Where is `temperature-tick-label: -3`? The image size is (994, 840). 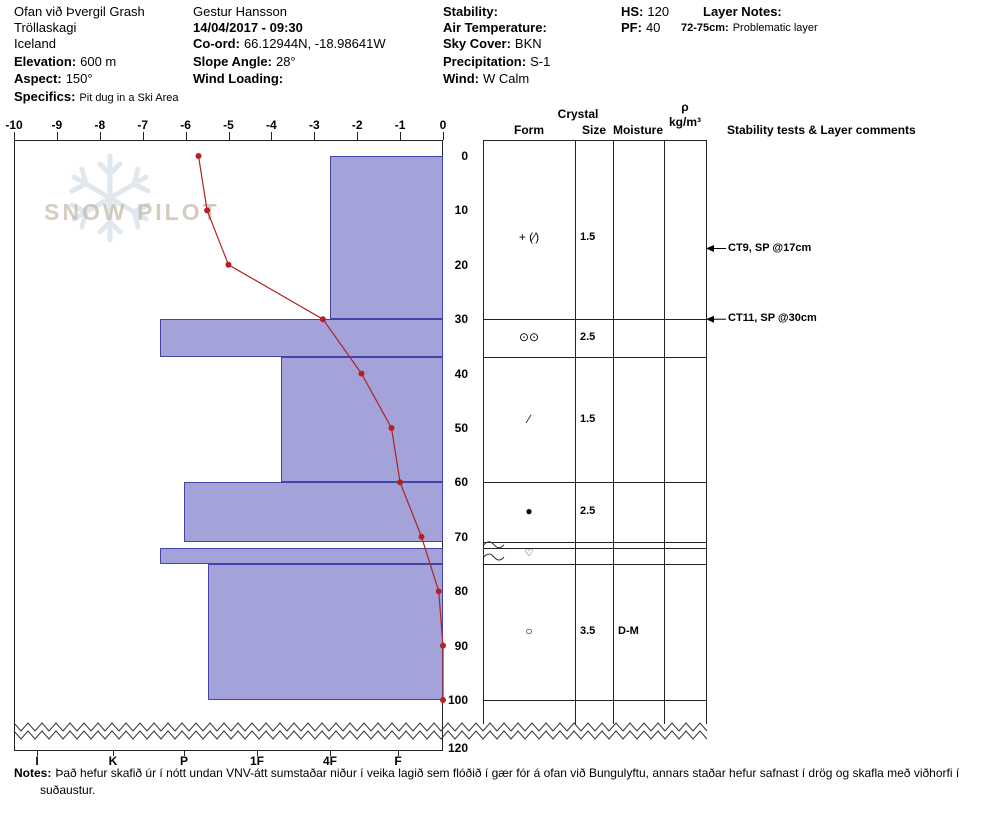
temperature-tick-label: -3 is located at coordinates (314, 125).